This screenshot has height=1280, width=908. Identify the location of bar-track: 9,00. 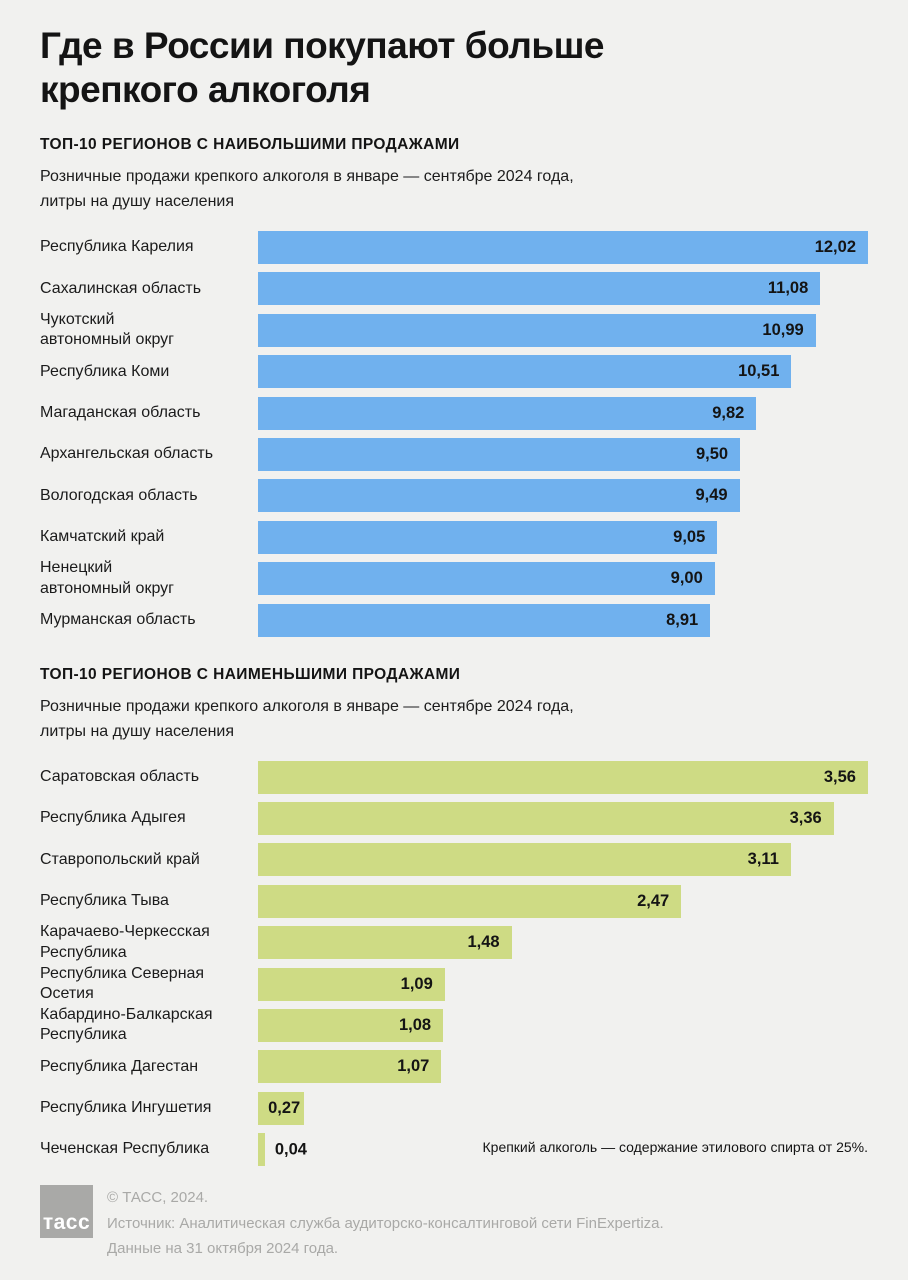
(563, 579).